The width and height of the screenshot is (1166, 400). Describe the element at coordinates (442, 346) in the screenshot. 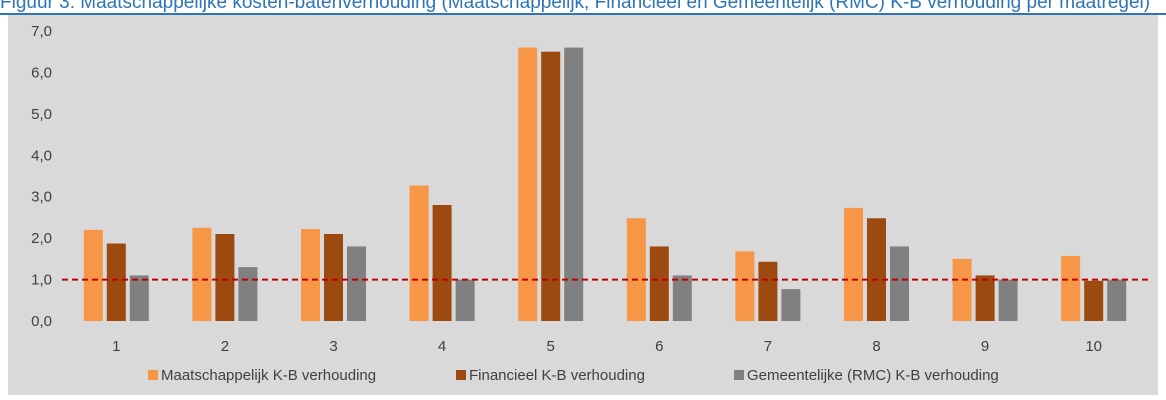

I see `x-tick-label: 4` at that location.